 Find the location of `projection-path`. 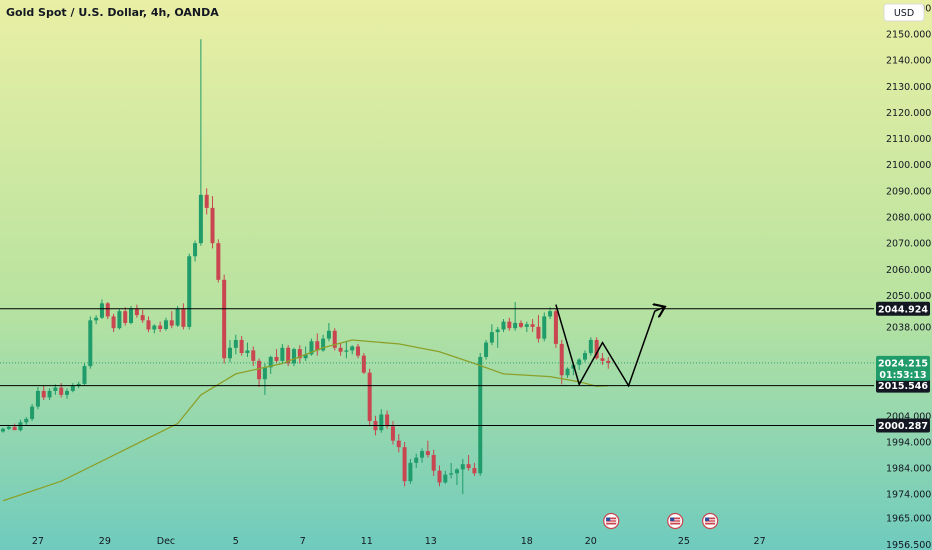

projection-path is located at coordinates (609, 346).